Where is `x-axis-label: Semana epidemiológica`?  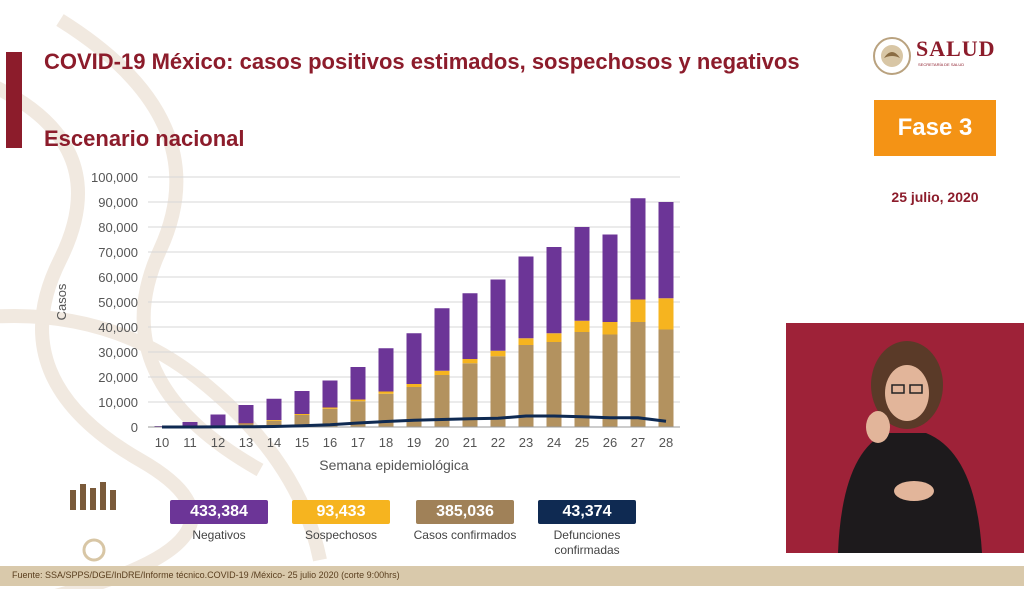
x-axis-label: Semana epidemiológica is located at coordinates (394, 465).